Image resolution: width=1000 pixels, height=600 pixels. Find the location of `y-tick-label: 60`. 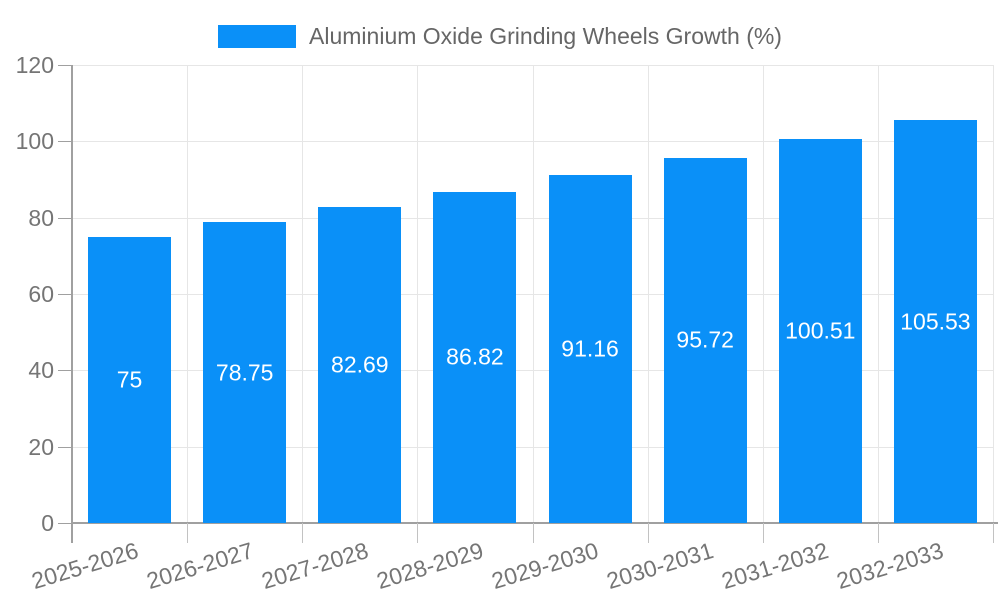

y-tick-label: 60 is located at coordinates (41, 294).